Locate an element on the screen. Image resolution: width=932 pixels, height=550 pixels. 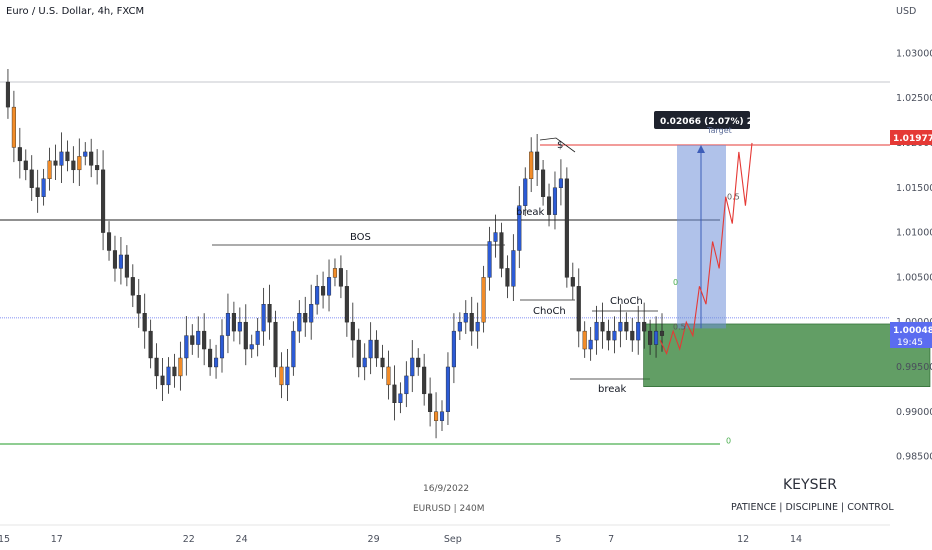
measure-badge-bg is located at coordinates (702, 120).